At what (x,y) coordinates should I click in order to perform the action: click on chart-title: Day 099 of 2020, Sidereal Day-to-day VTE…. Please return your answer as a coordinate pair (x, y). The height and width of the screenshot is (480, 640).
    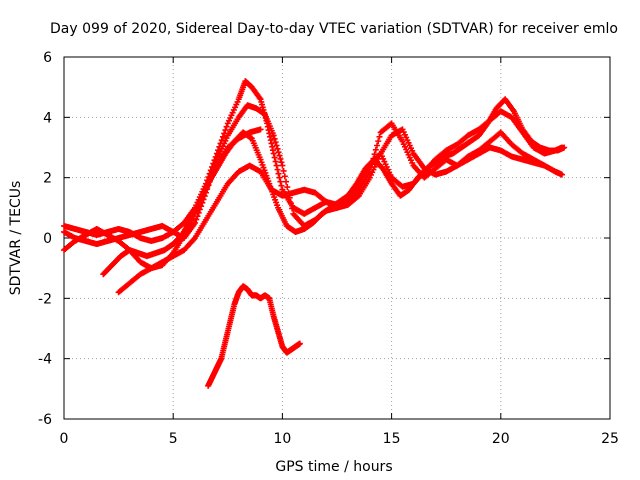
    Looking at the image, I should click on (334, 29).